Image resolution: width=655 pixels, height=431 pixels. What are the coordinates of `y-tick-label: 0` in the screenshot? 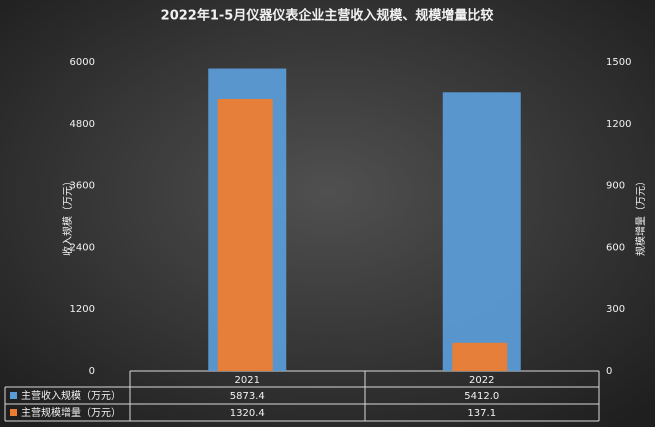 It's located at (92, 371).